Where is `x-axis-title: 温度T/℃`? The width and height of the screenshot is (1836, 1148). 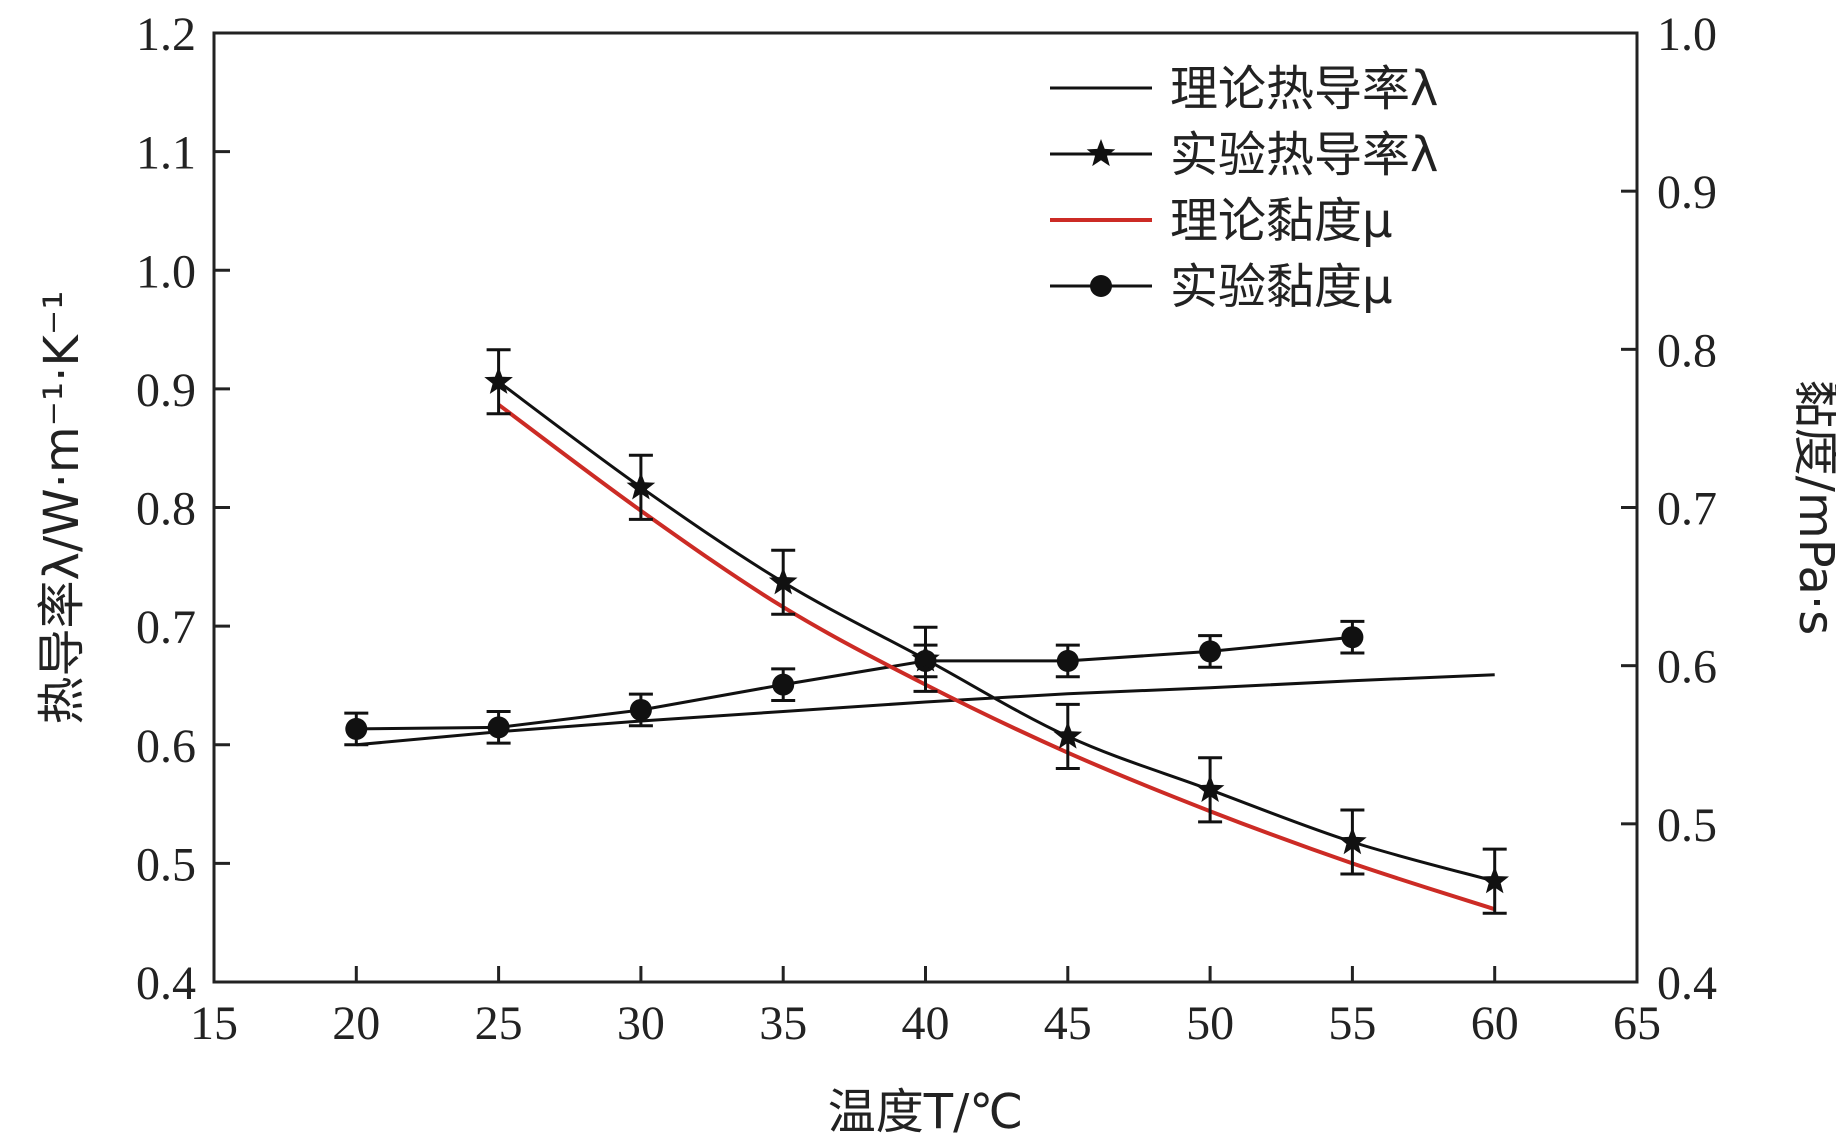
x-axis-title: 温度T/℃ is located at coordinates (925, 1112).